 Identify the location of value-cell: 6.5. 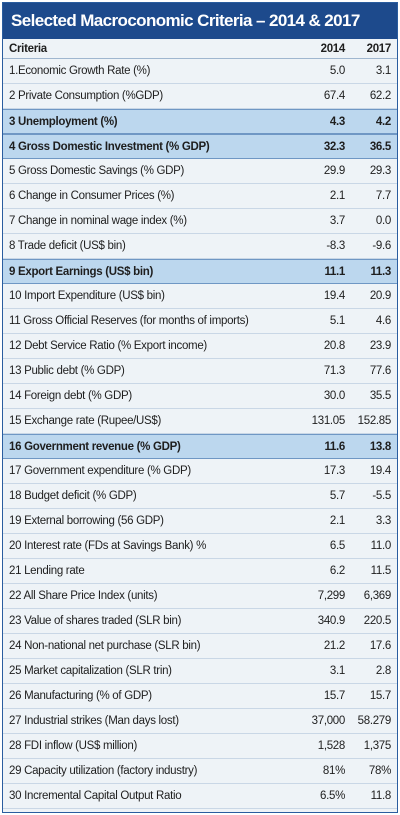
(337, 546).